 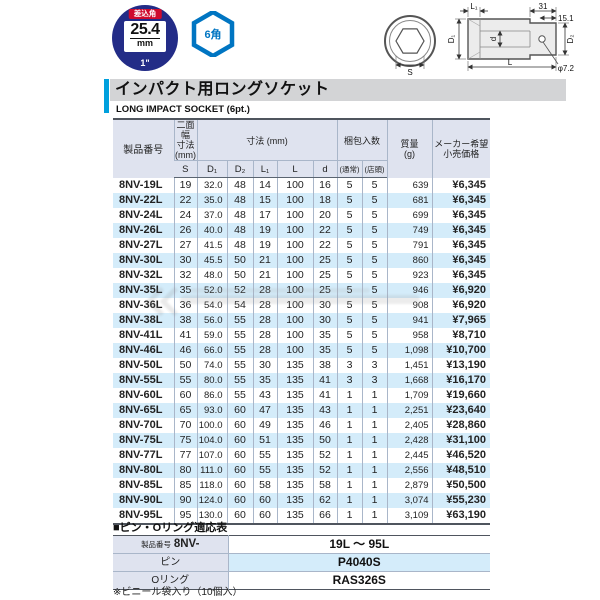 I want to click on table-row: ピン P4040S, so click(x=301, y=562).